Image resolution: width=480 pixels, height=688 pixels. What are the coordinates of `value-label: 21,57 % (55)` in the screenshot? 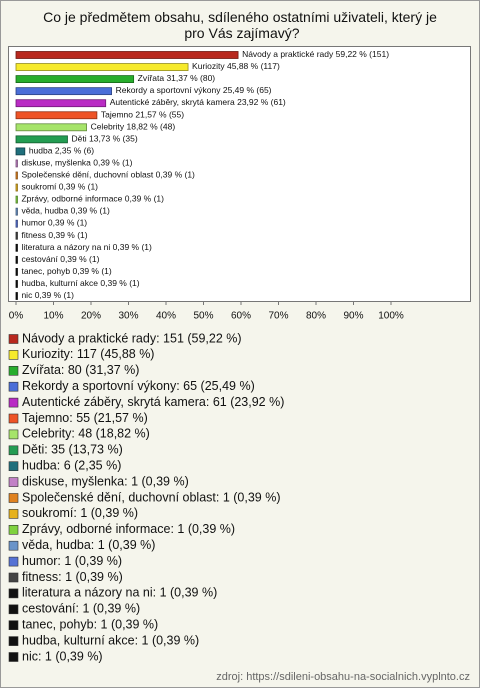 It's located at (159, 115).